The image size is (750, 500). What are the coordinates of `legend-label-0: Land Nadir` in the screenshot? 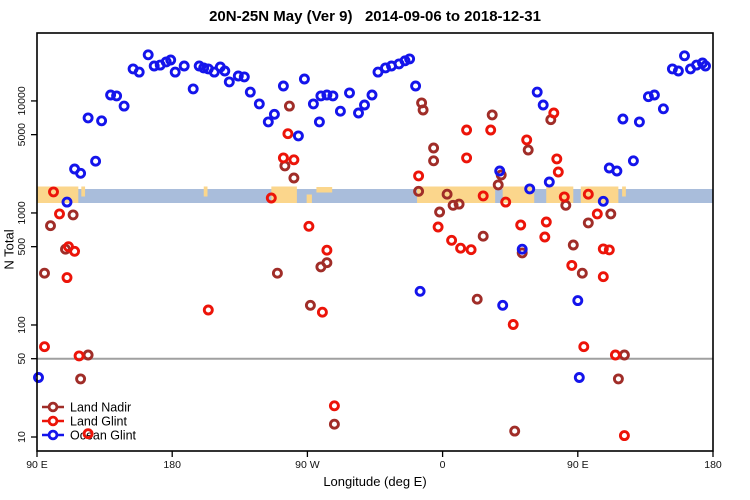 It's located at (100, 408).